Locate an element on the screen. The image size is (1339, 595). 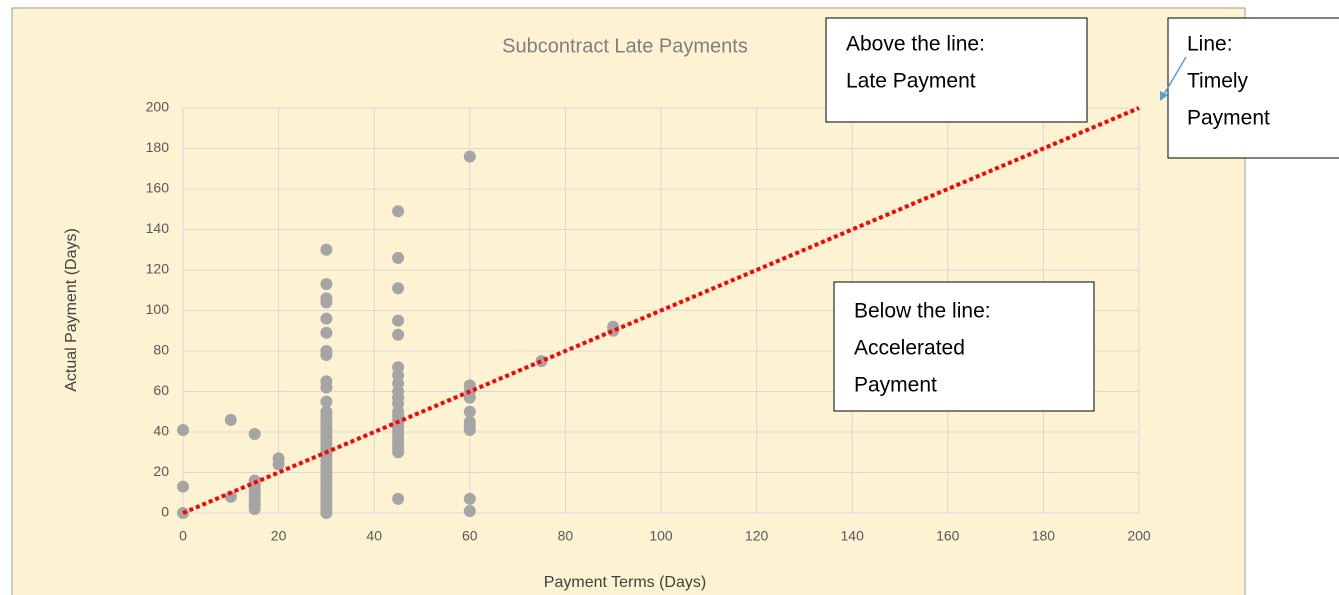
x-tick-label: 60 is located at coordinates (470, 536).